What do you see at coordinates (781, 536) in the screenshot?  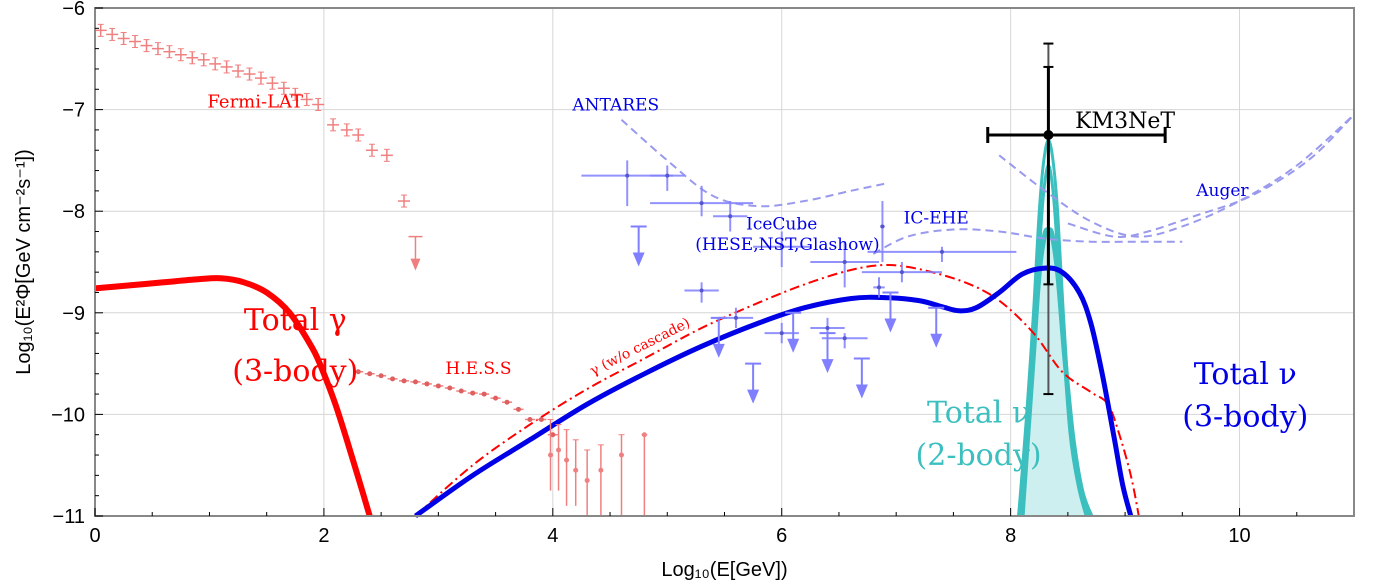 I see `x-tick-label: 6` at bounding box center [781, 536].